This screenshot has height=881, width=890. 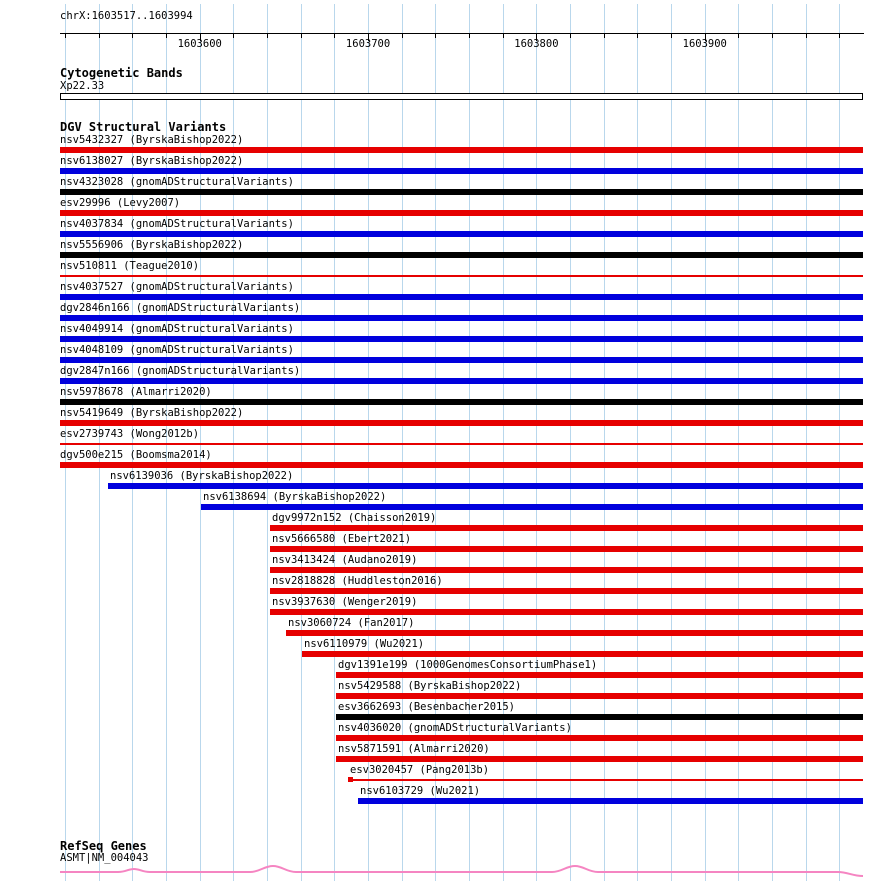 I want to click on variant-label: nsv6110979 (Wu2021), so click(x=364, y=644).